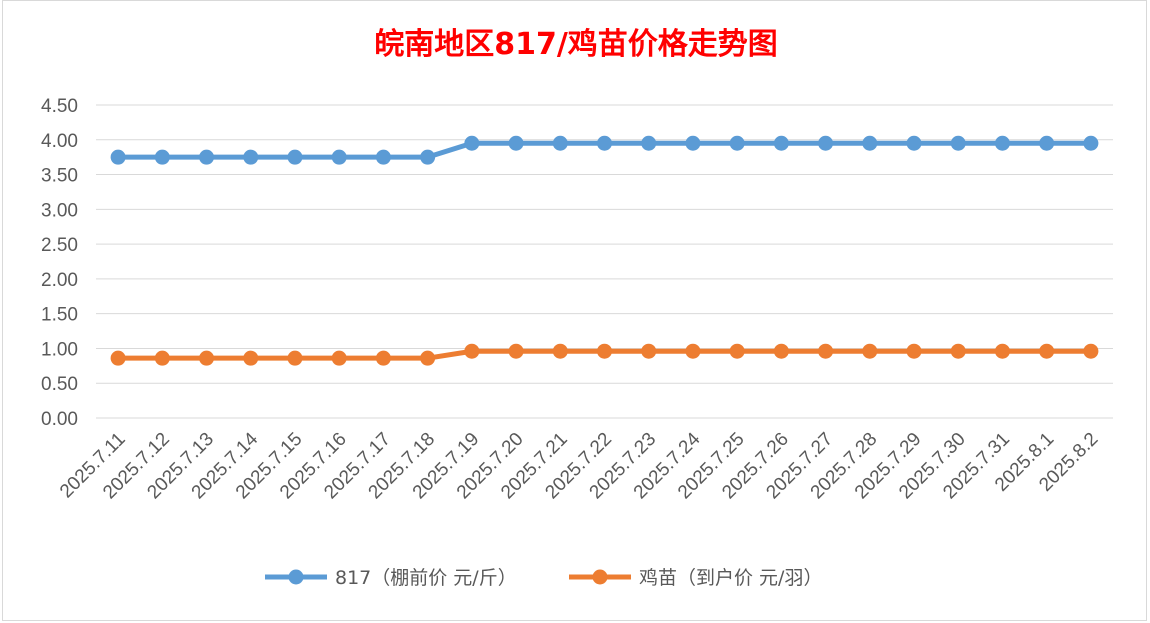  Describe the element at coordinates (730, 578) in the screenshot. I see `legend-label: 鸡苗（到户价 元/羽）` at that location.